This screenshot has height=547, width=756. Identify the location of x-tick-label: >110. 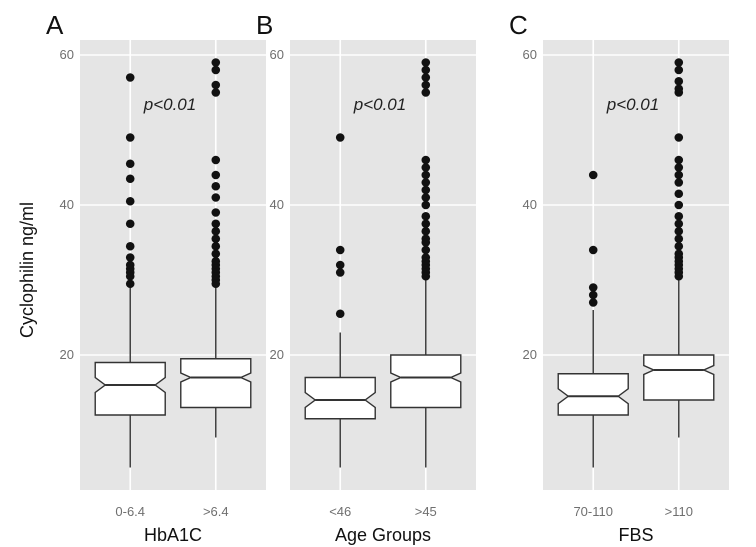
(679, 511).